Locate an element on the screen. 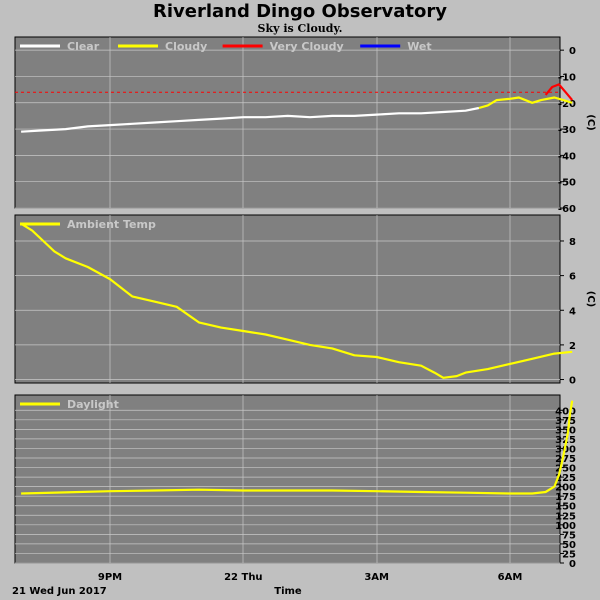 Image resolution: width=600 pixels, height=600 pixels. y-tick-label: -20 is located at coordinates (567, 104).